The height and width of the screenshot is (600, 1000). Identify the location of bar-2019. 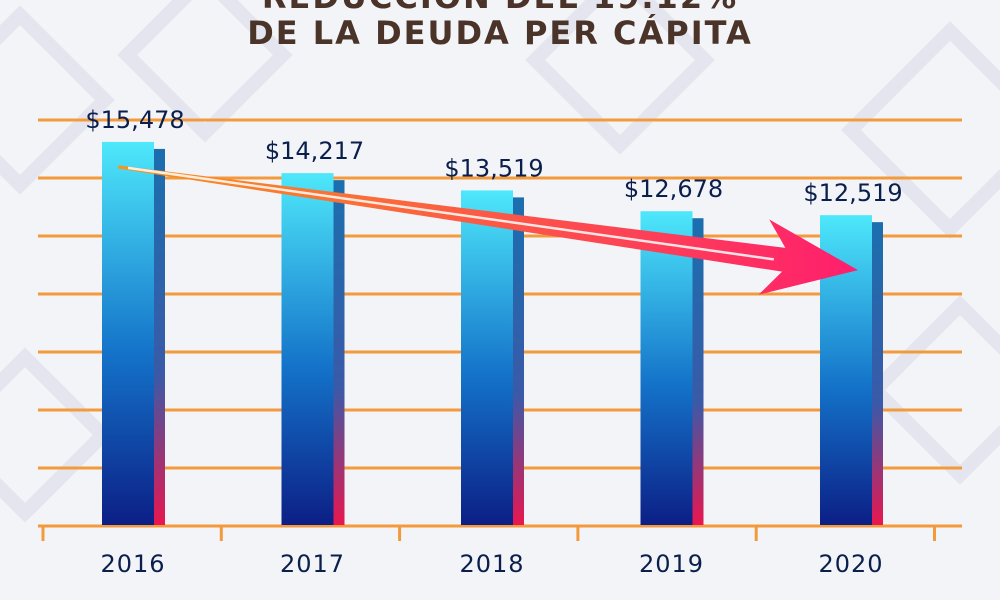
(666, 368).